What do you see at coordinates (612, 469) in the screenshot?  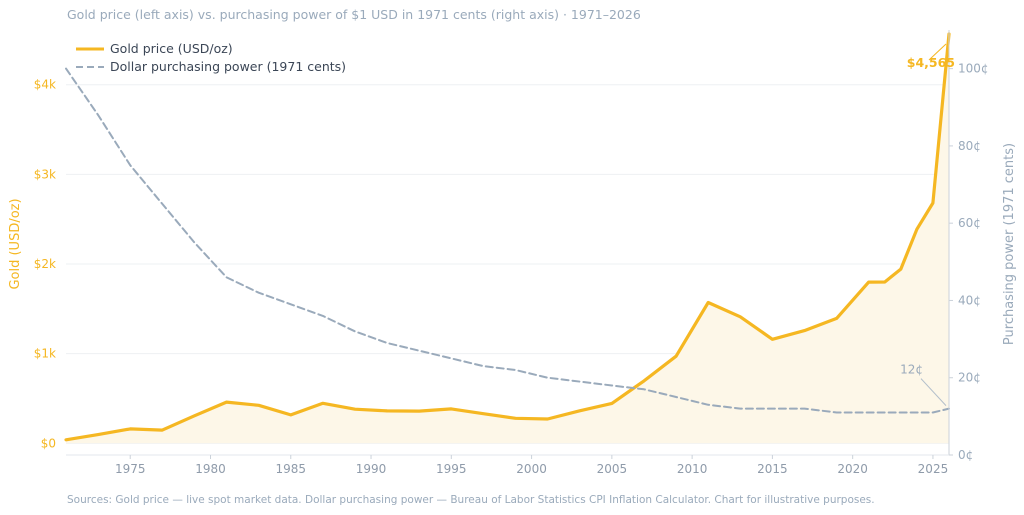 I see `x-axis-tick-label: 2005` at bounding box center [612, 469].